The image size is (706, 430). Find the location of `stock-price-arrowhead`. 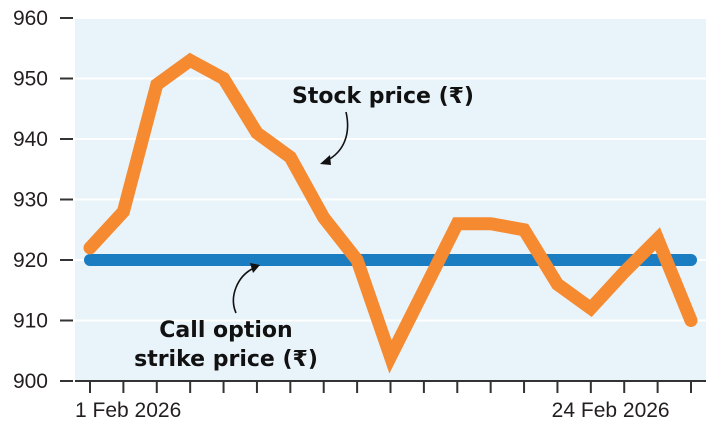

stock-price-arrowhead is located at coordinates (325, 160).